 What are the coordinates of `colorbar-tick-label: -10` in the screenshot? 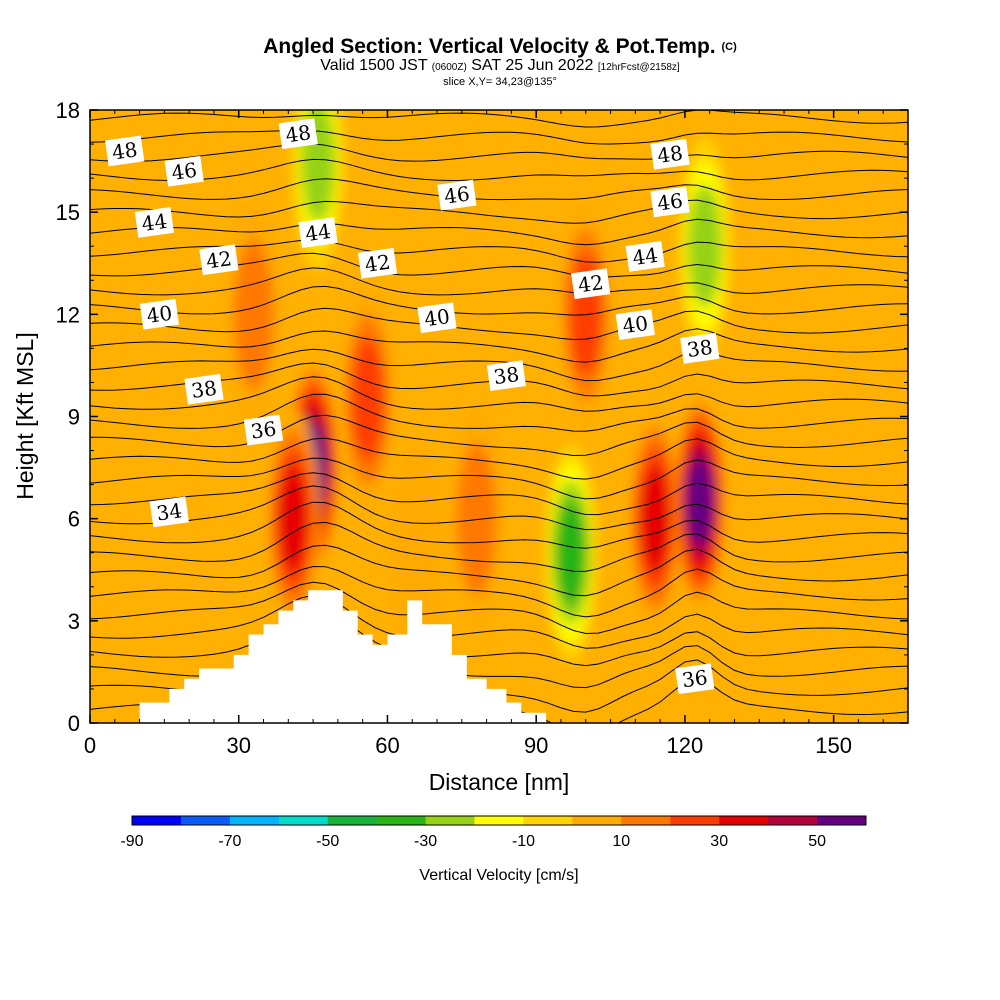 It's located at (523, 841).